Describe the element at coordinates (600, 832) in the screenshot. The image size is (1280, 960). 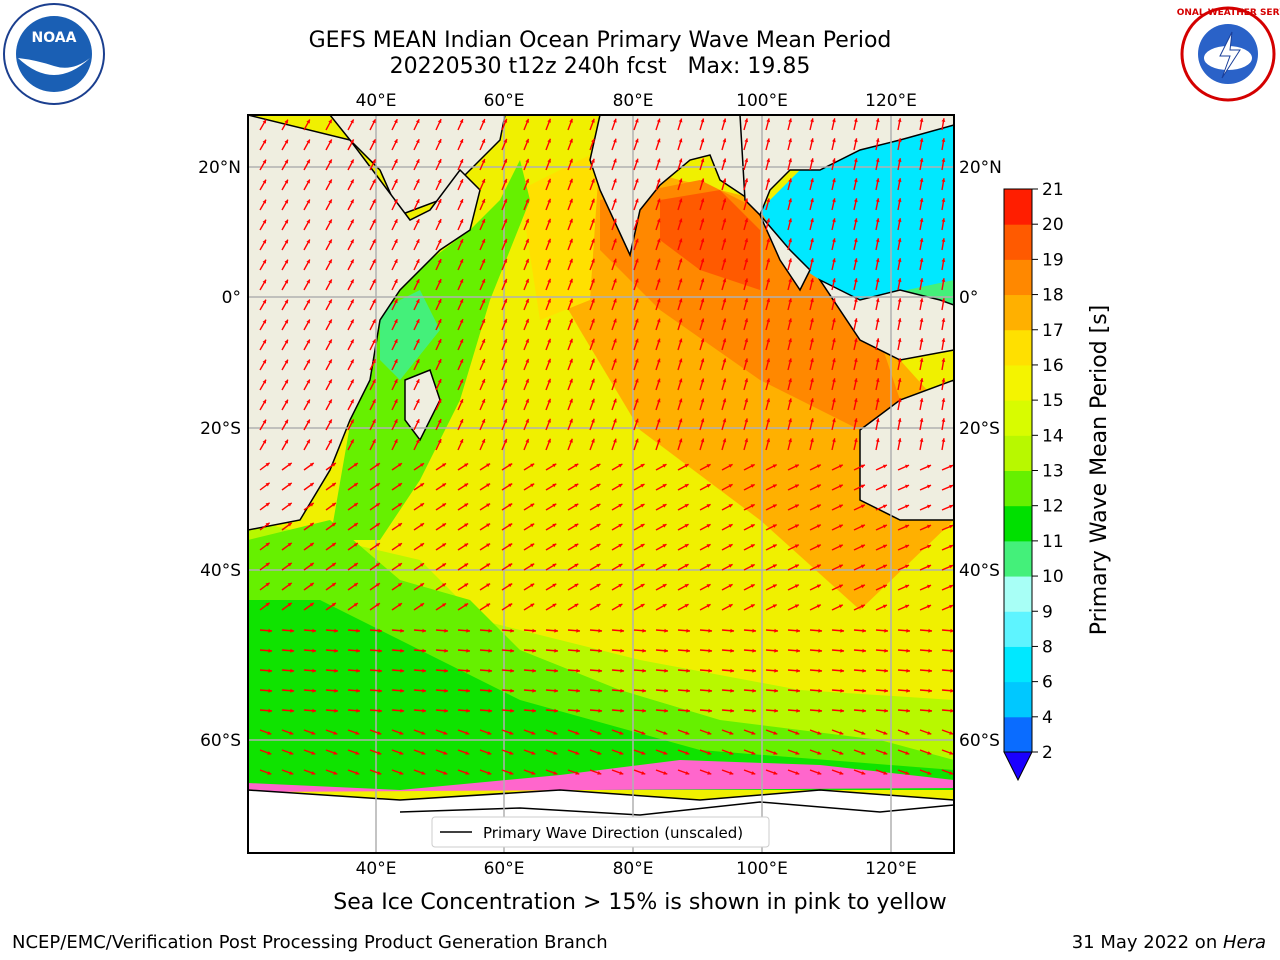
I see `map-legend: Primary Wave Direction (unscaled)` at that location.